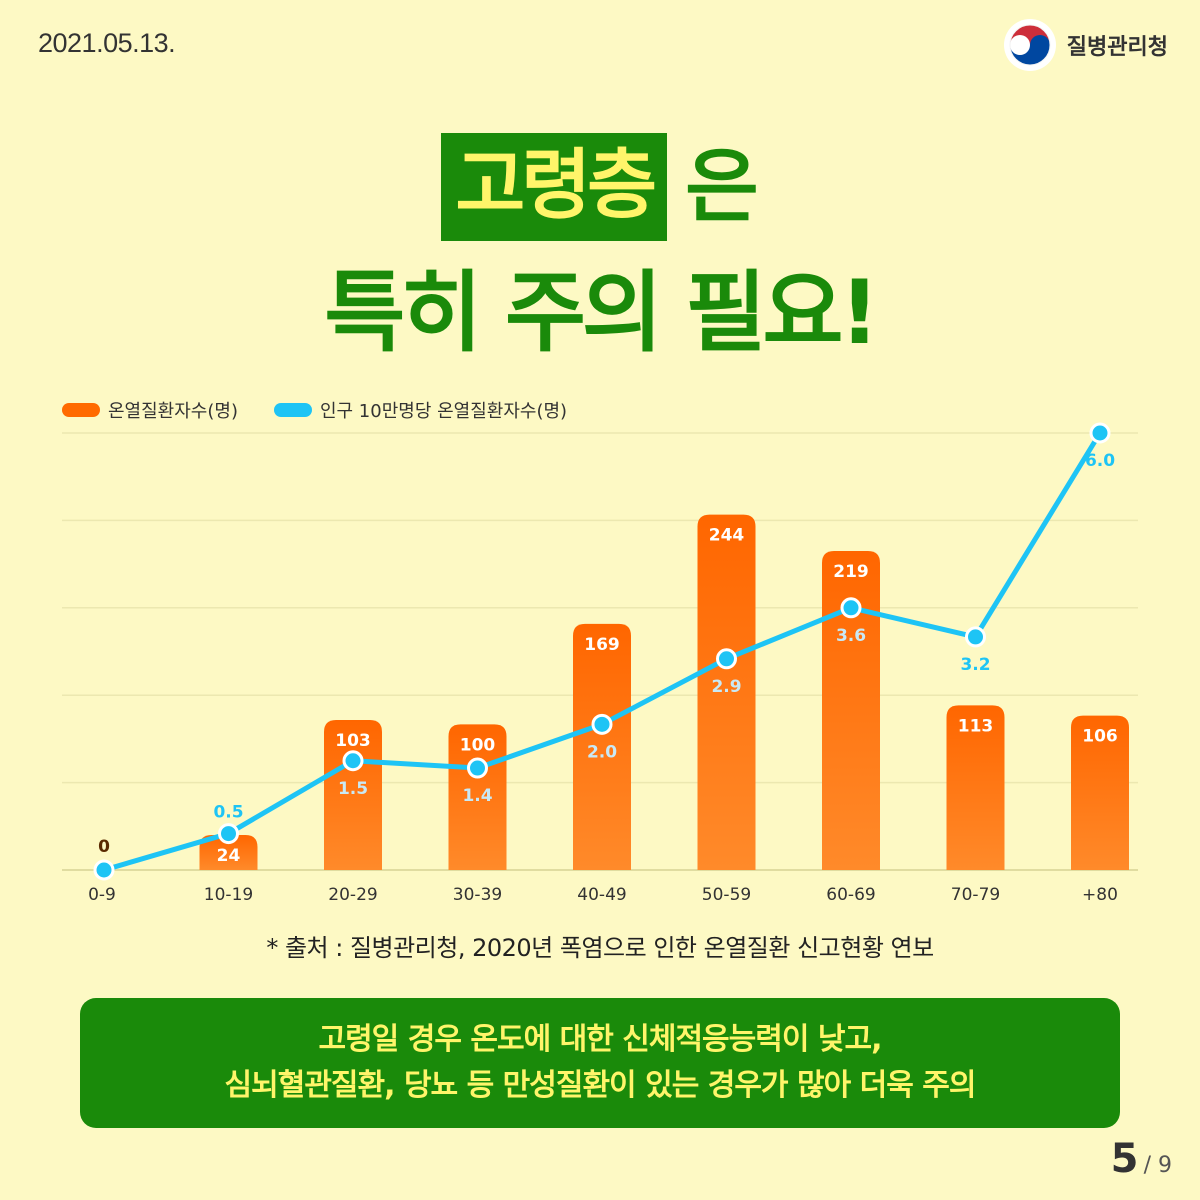 The width and height of the screenshot is (1200, 1200). Describe the element at coordinates (600, 948) in the screenshot. I see `source-note: * 출처 : 질병관리청, 2020년 폭염으로 인한 온열질환 신고현황 연보` at that location.